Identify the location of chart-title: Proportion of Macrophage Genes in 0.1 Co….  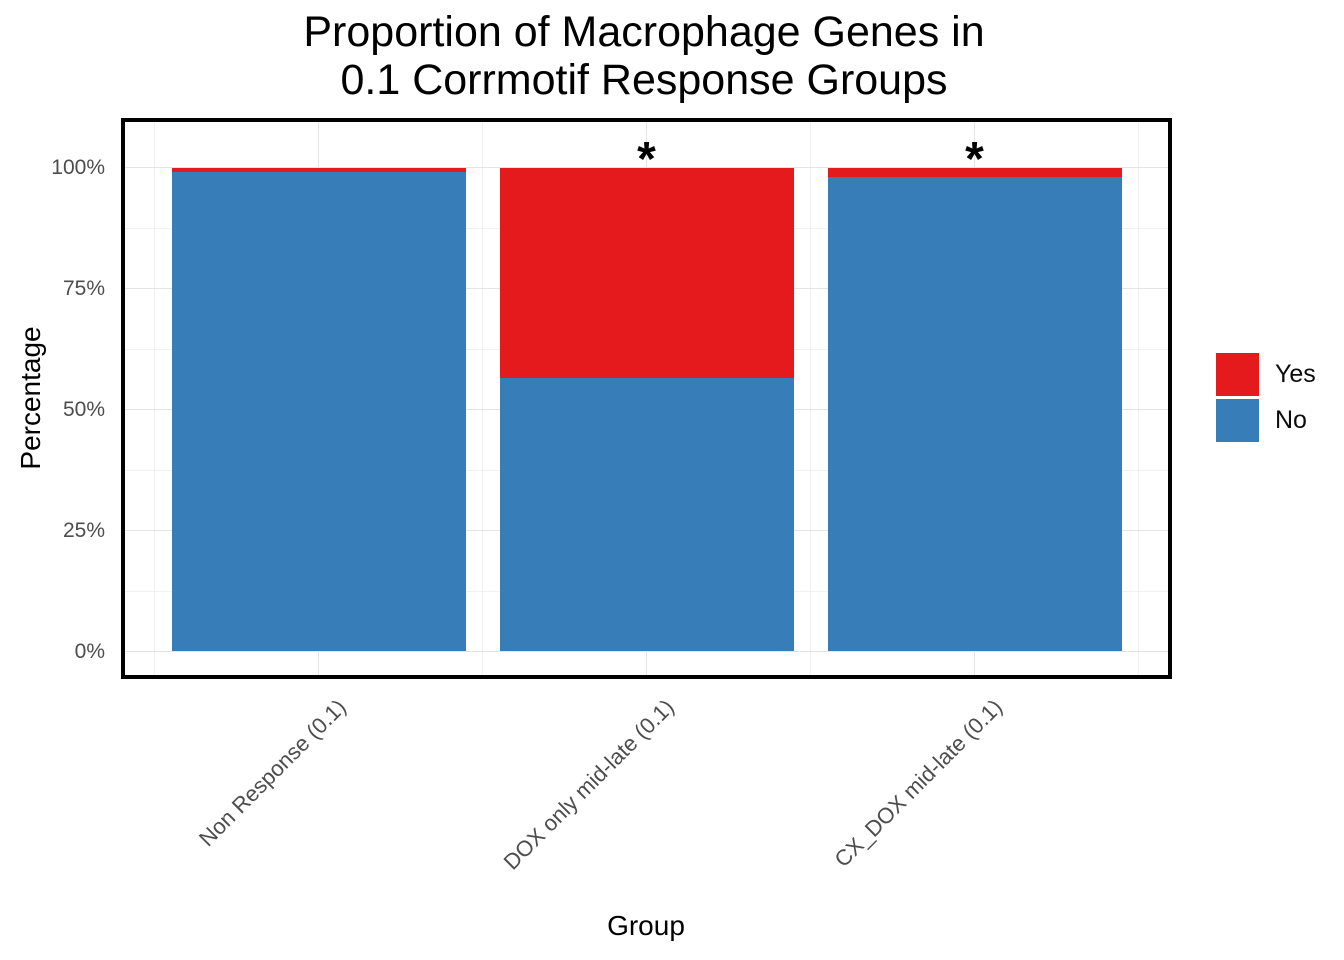
(644, 56).